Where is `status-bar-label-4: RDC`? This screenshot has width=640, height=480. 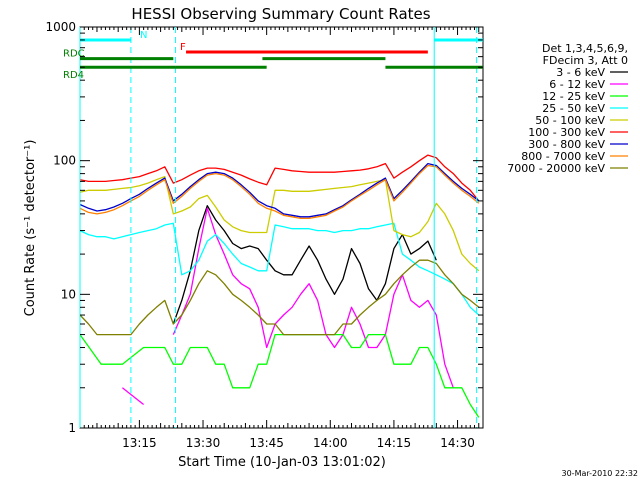
status-bar-label-4: RDC is located at coordinates (74, 54).